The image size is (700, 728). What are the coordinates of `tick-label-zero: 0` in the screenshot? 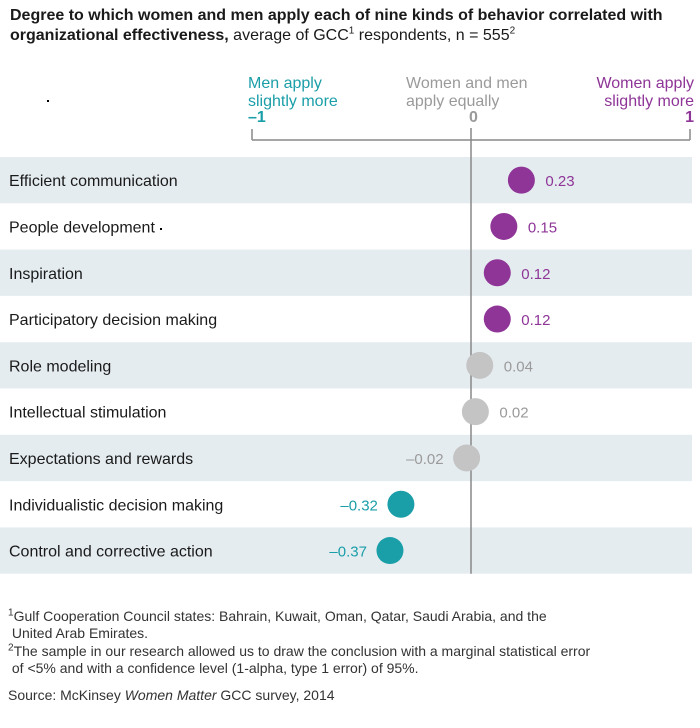 It's located at (473, 117).